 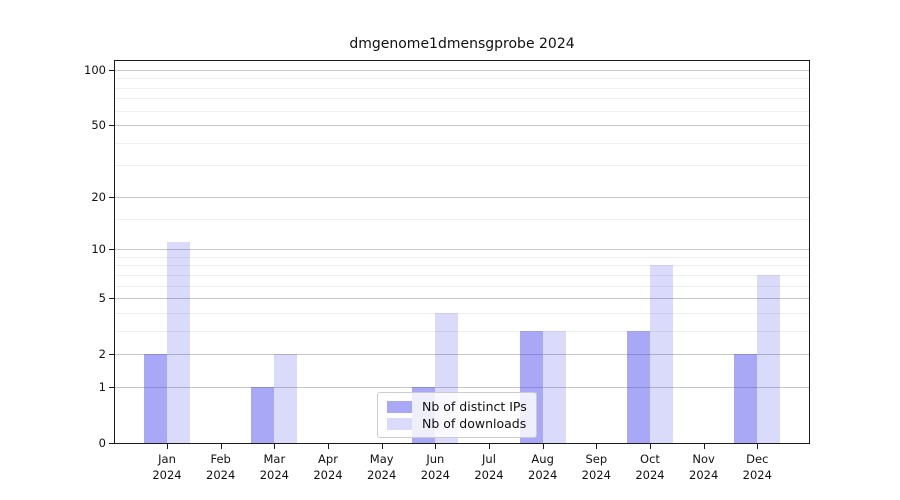 I want to click on x-tick-label-may: May 2024, so click(x=382, y=467).